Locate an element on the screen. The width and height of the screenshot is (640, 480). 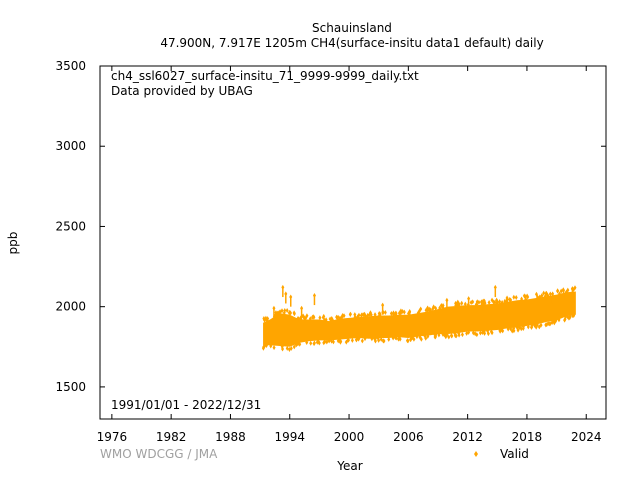
x-axis-label: Year is located at coordinates (350, 466).